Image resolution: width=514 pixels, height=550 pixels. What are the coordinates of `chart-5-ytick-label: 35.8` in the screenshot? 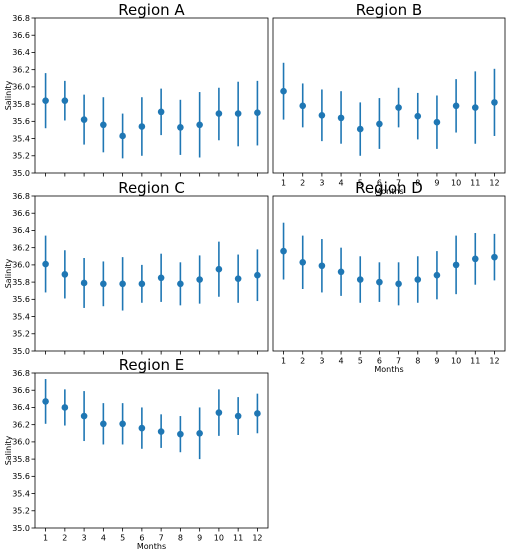 It's located at (21, 459).